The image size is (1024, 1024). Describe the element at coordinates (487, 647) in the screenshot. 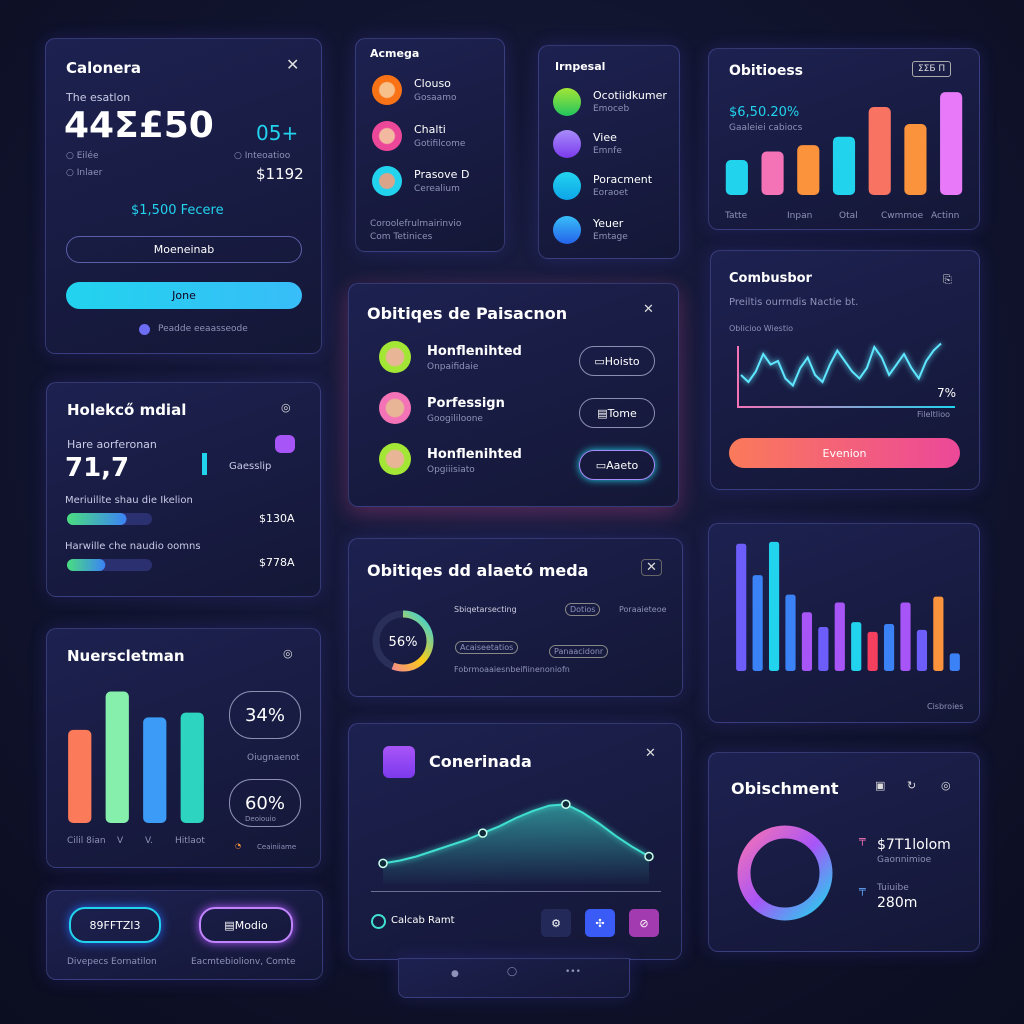

I see `chip: Acaiseetatios` at that location.